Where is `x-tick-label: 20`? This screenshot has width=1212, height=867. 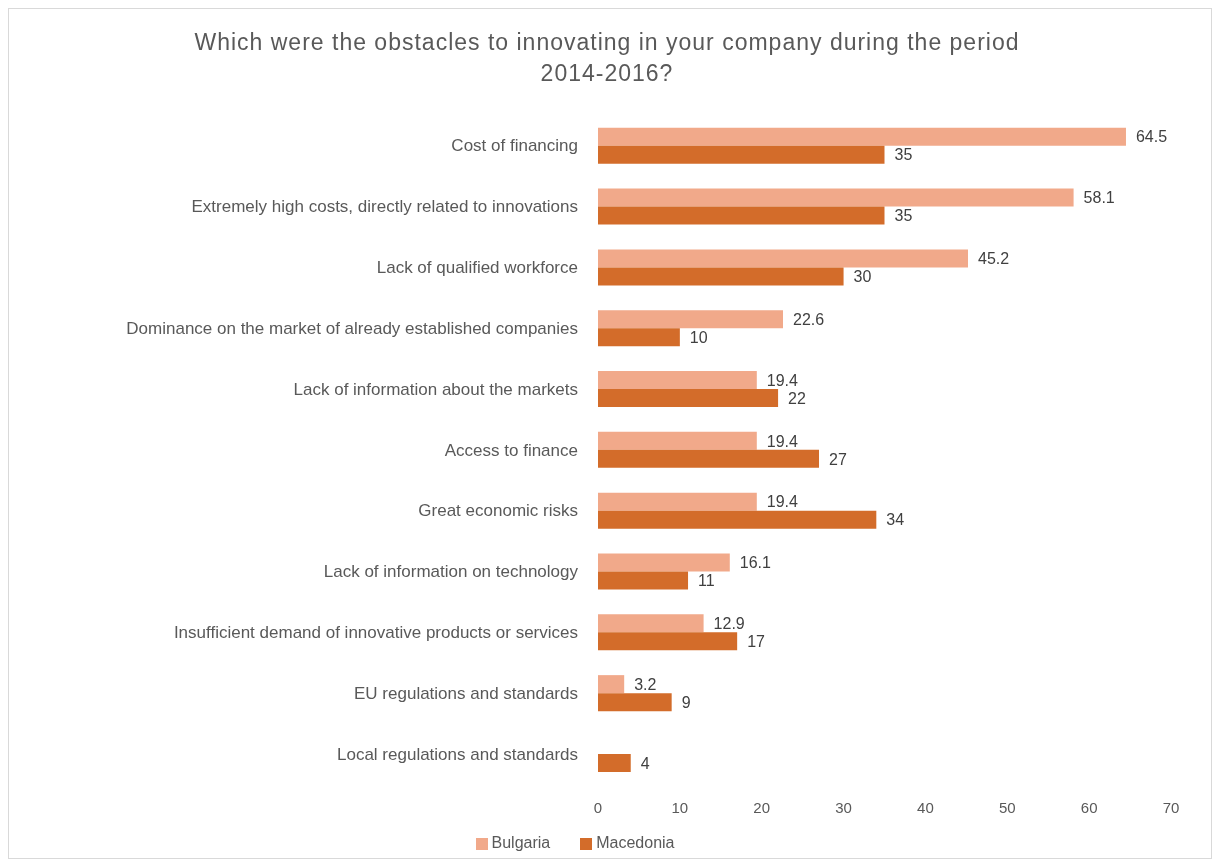 x-tick-label: 20 is located at coordinates (762, 807).